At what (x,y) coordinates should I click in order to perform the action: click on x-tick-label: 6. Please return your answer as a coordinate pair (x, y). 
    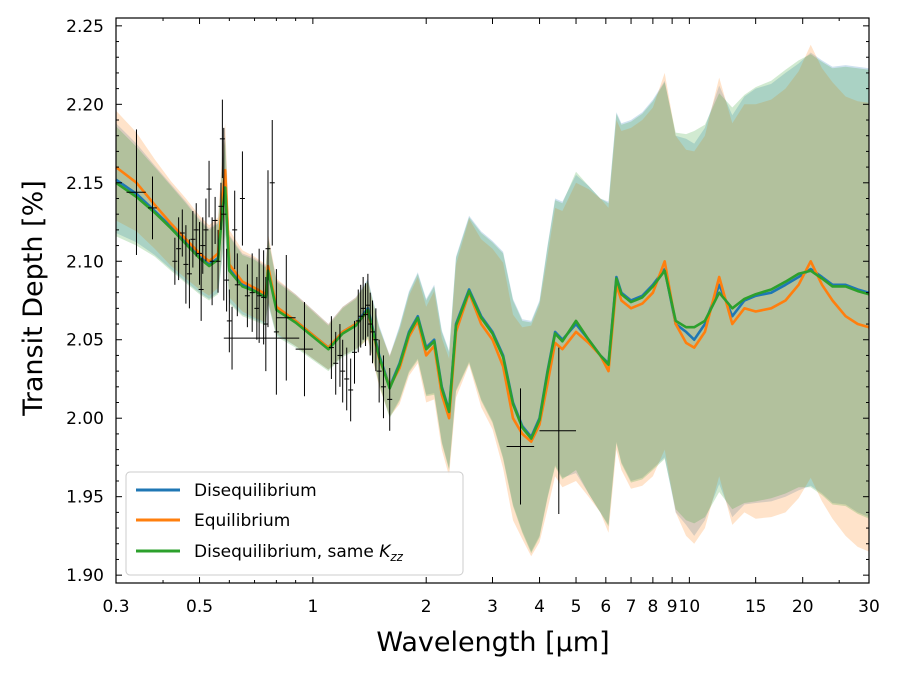
    Looking at the image, I should click on (605, 607).